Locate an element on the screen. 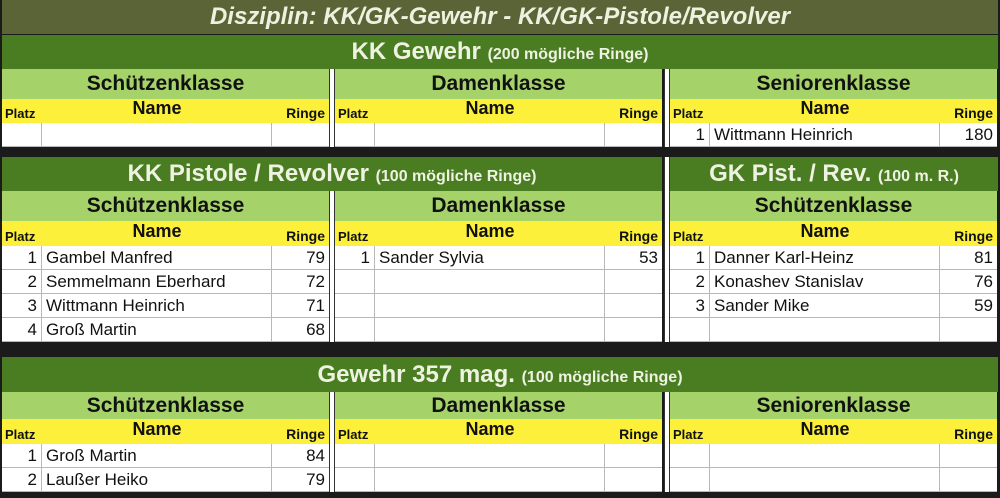  section-subtitle: (100 m. R.) is located at coordinates (918, 176).